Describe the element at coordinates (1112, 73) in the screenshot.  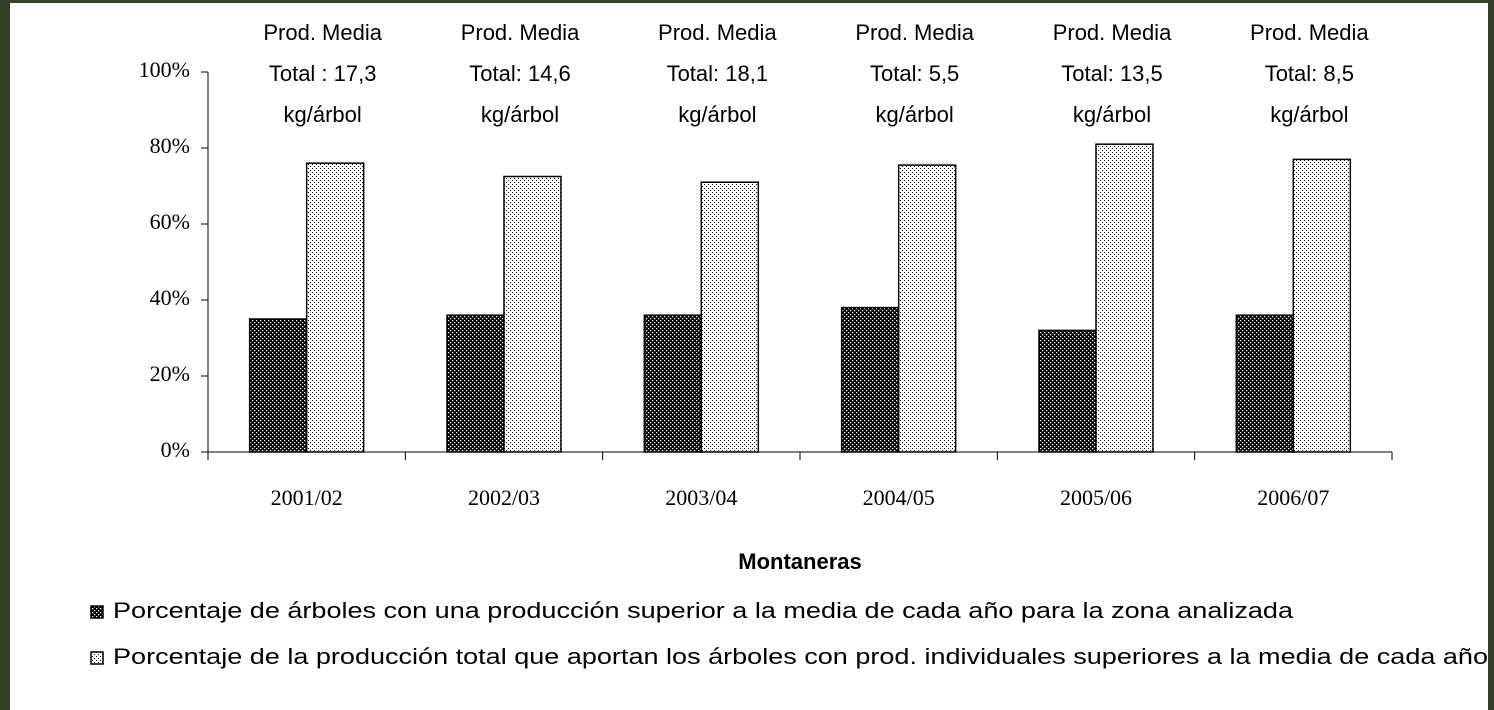
I see `annotation: Total: 13,5` at that location.